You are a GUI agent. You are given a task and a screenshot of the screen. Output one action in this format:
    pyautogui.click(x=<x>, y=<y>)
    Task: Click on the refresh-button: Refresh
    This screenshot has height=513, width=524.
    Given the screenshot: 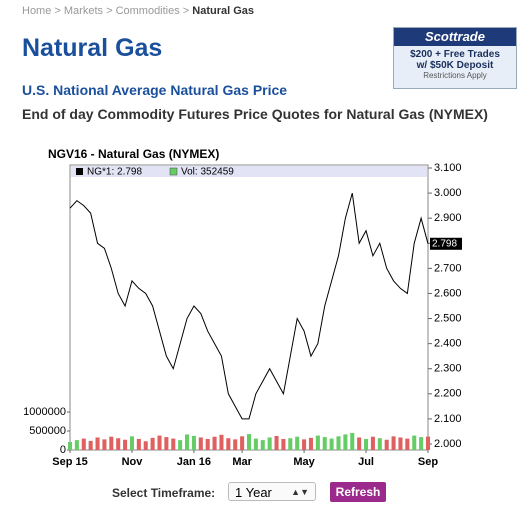 What is the action you would take?
    pyautogui.click(x=358, y=492)
    